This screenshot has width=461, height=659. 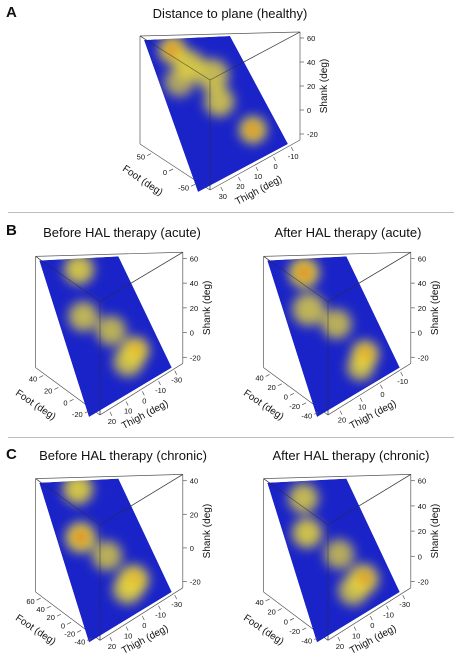 I want to click on title-before-chronic: Before HAL therapy (chronic), so click(x=123, y=455).